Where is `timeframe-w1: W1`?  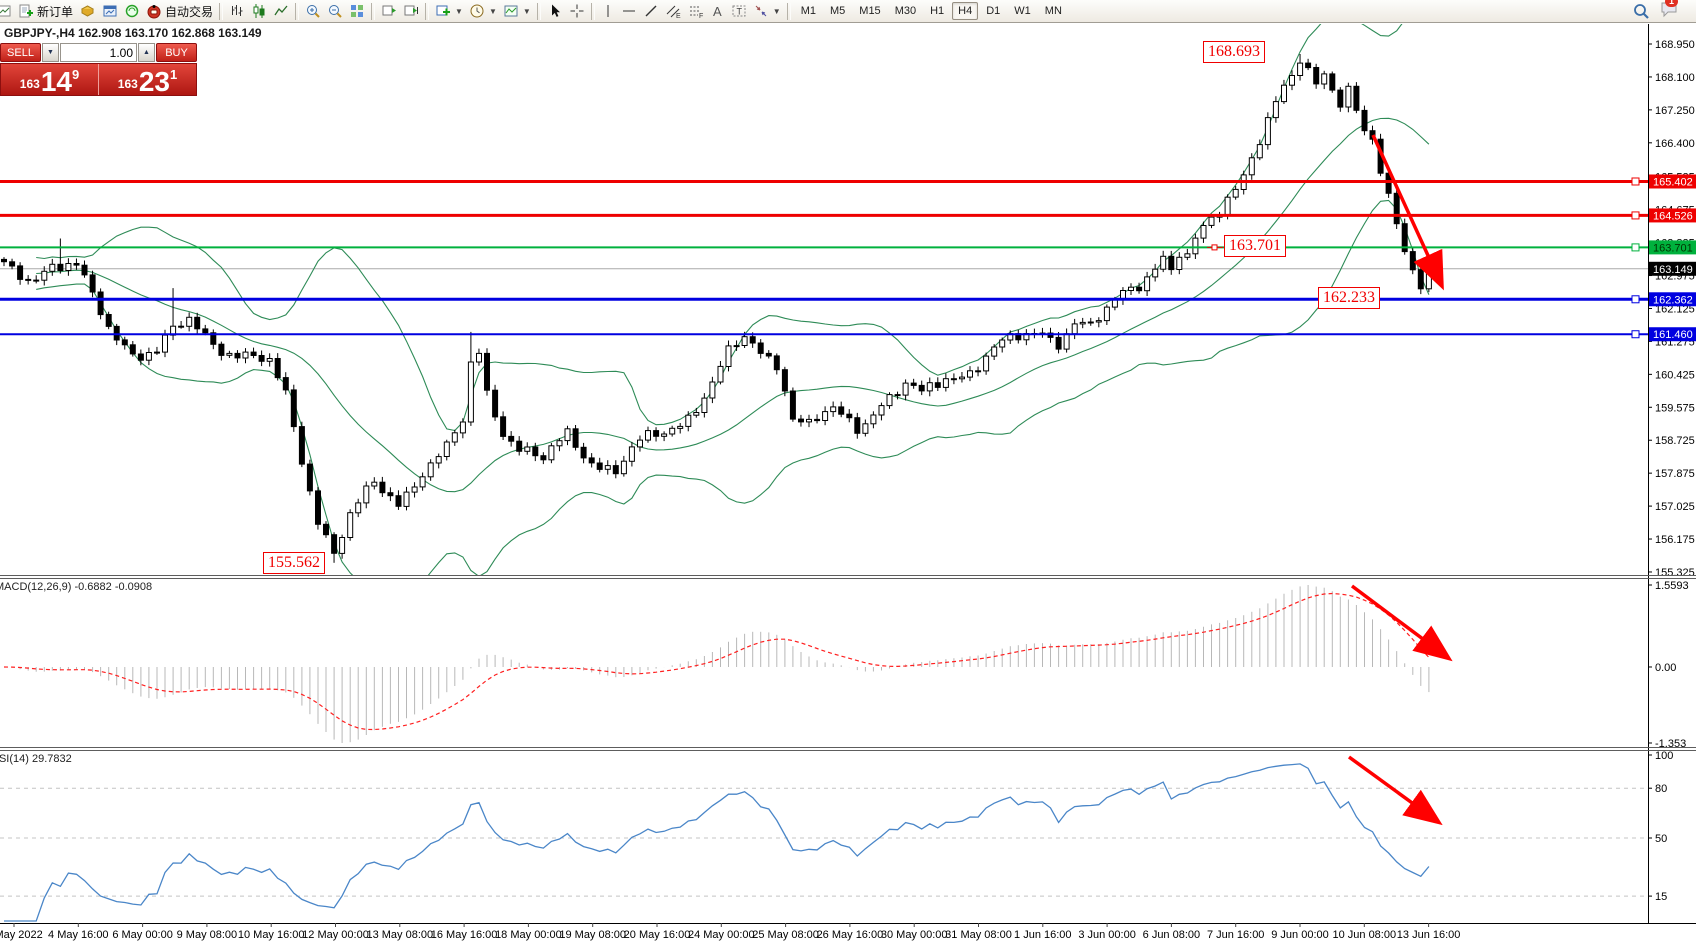 timeframe-w1: W1 is located at coordinates (1022, 11).